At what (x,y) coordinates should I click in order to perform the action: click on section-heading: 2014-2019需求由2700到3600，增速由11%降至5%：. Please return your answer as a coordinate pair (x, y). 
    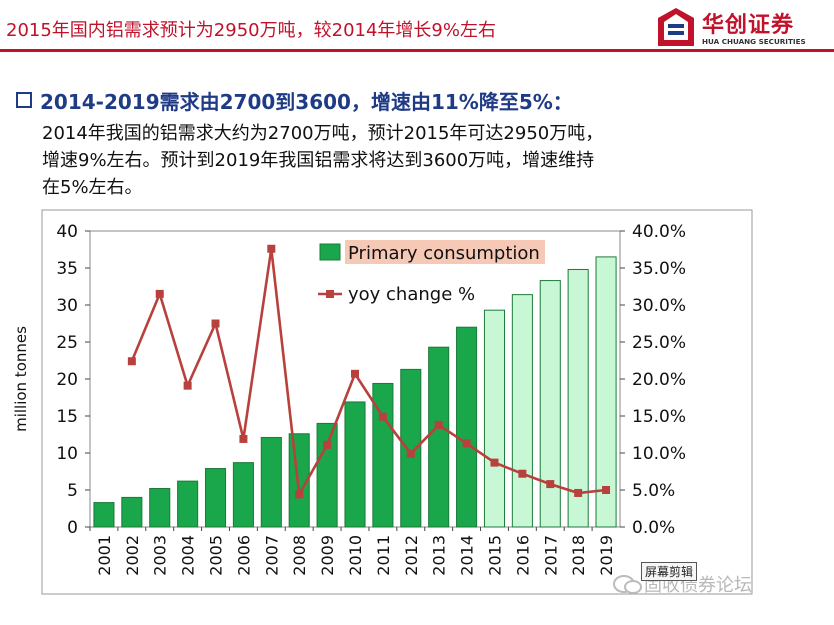
    Looking at the image, I should click on (294, 100).